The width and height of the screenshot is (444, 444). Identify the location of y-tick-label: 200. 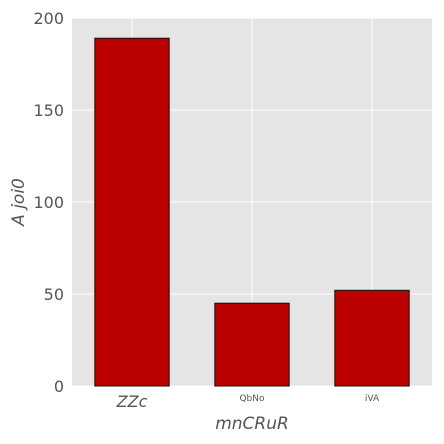
(48, 18).